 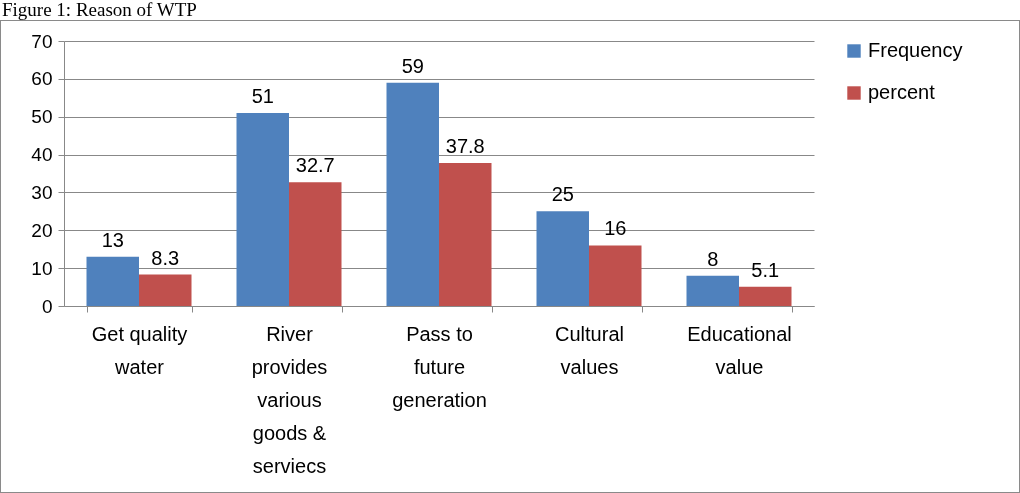 What do you see at coordinates (289, 399) in the screenshot?
I see `x-tick-label: River provides various goods & serviecs` at bounding box center [289, 399].